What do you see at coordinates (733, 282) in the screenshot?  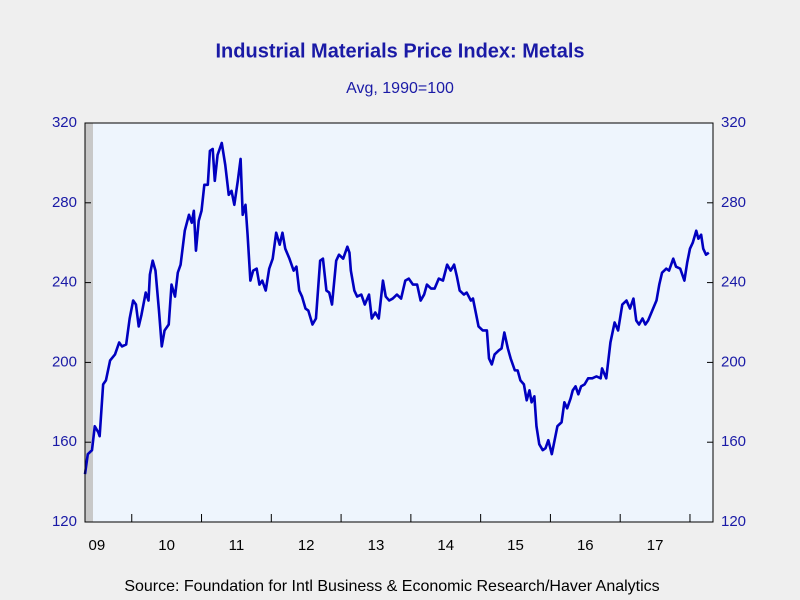 I see `y2-tick-label: 240` at bounding box center [733, 282].